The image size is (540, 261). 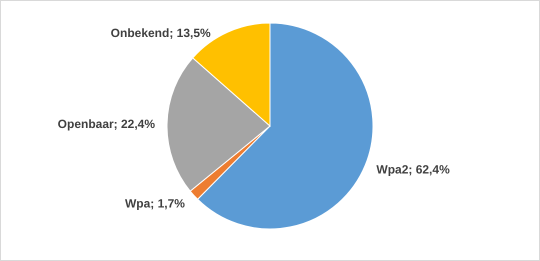 What do you see at coordinates (107, 123) in the screenshot?
I see `slice-label: Openbaar; 22,4%` at bounding box center [107, 123].